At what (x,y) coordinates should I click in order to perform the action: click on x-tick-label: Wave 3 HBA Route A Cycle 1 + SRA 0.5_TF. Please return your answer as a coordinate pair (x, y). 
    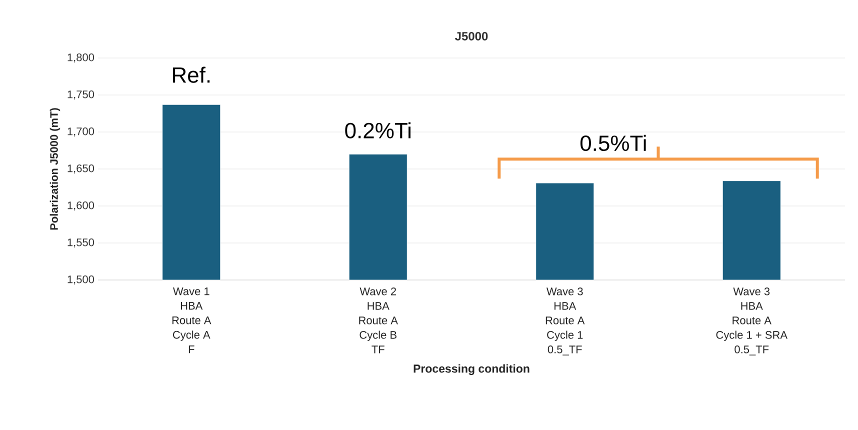
    Looking at the image, I should click on (752, 322).